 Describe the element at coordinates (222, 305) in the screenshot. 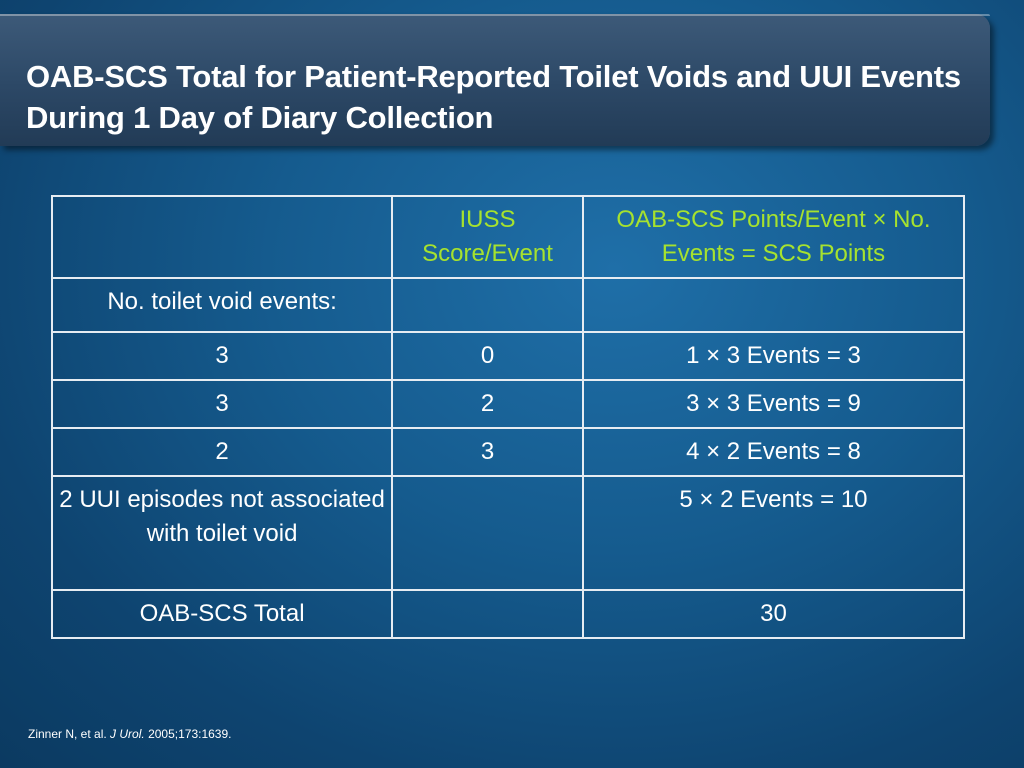

I see `section-label-toilet-void: No. toilet void events:` at that location.